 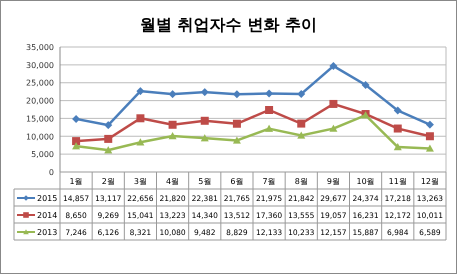 I want to click on x-tick-label: 5월, so click(x=205, y=181).